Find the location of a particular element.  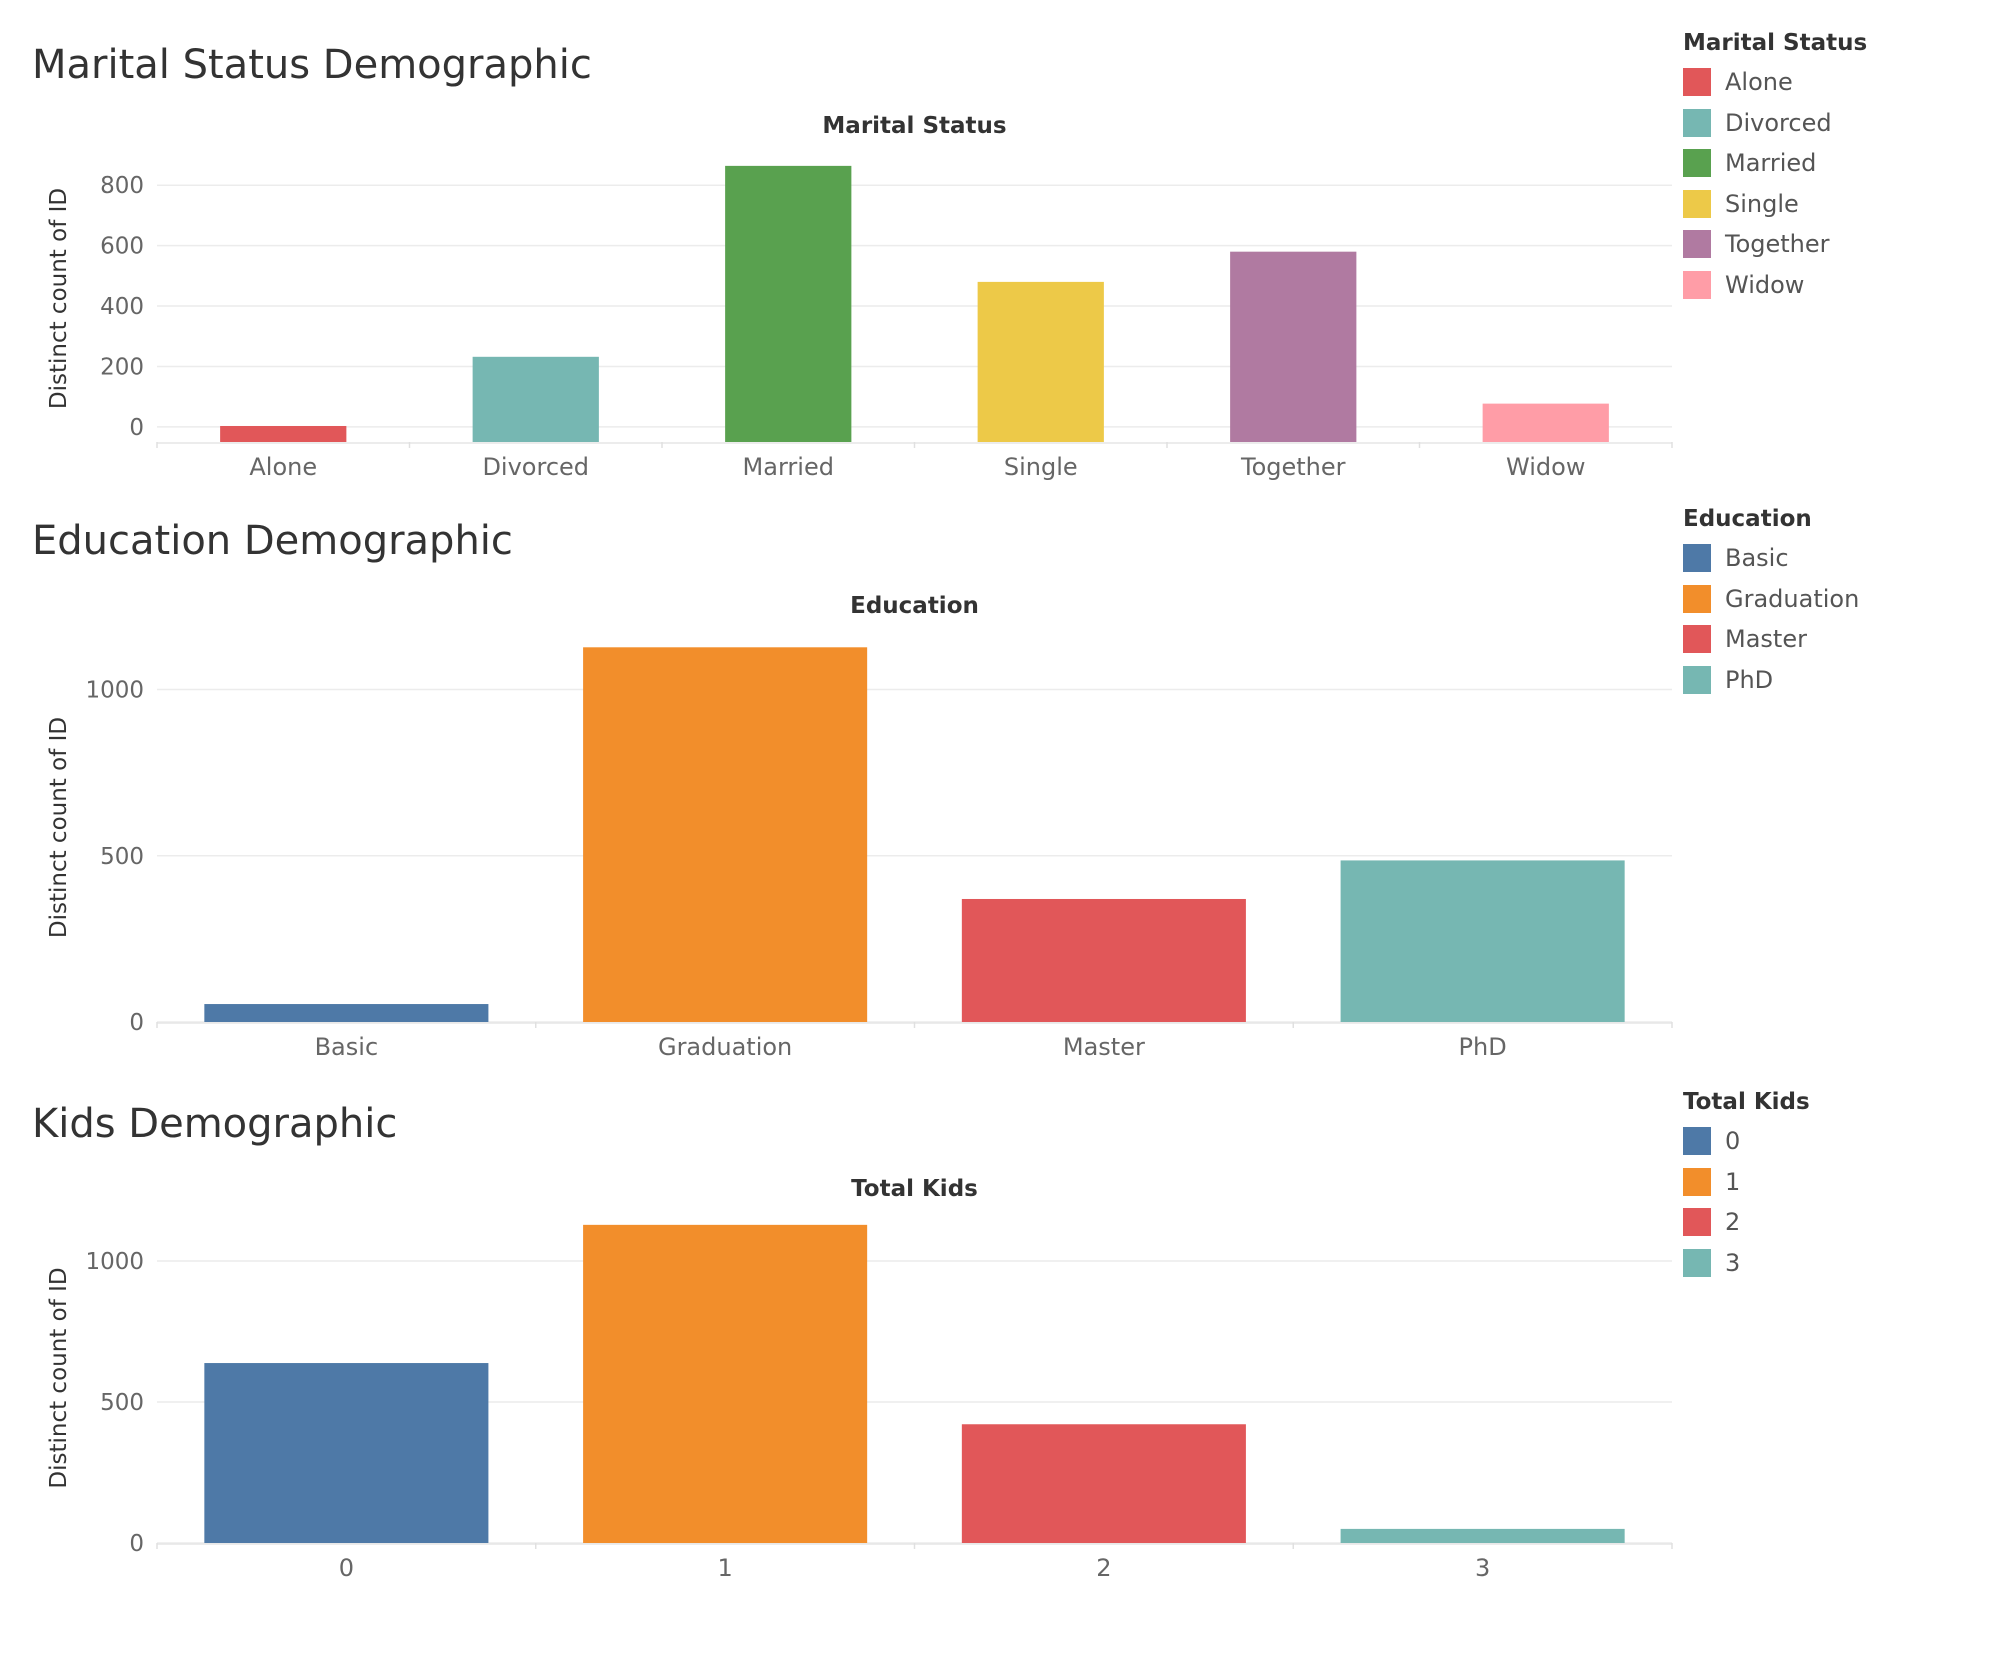

legend-label: Alone is located at coordinates (1759, 82).